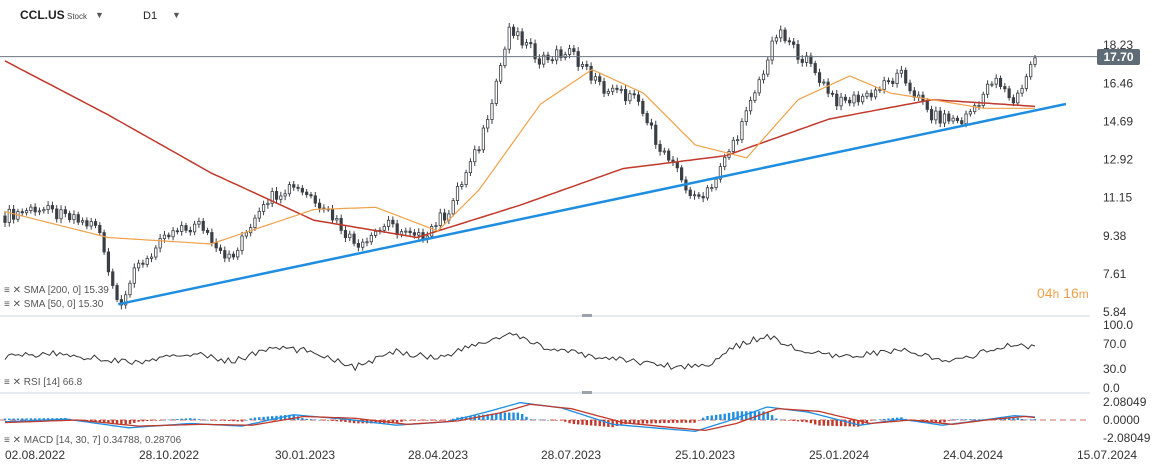 The image size is (1163, 473). Describe the element at coordinates (1115, 369) in the screenshot. I see `rsi-tick-label: 30.0` at that location.